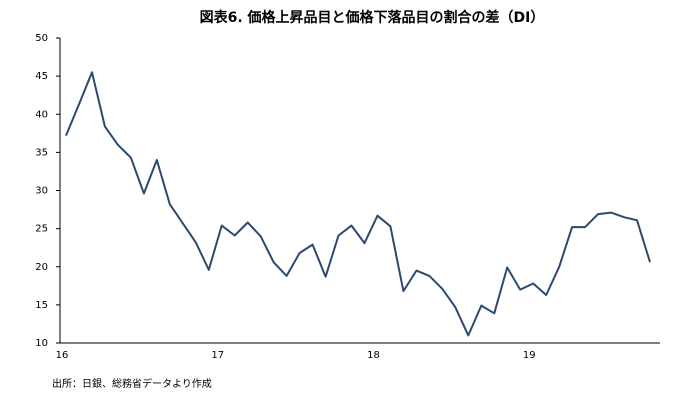 Image resolution: width=688 pixels, height=405 pixels. I want to click on y-tick-label: 50, so click(41, 38).